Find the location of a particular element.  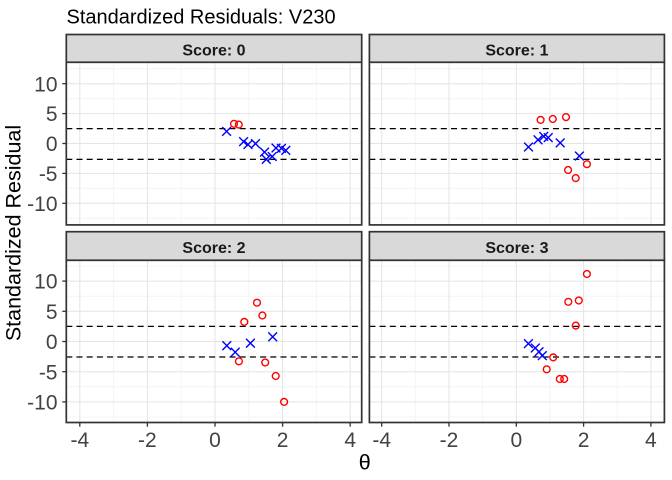

svg-text: Score: 3 is located at coordinates (516, 248).